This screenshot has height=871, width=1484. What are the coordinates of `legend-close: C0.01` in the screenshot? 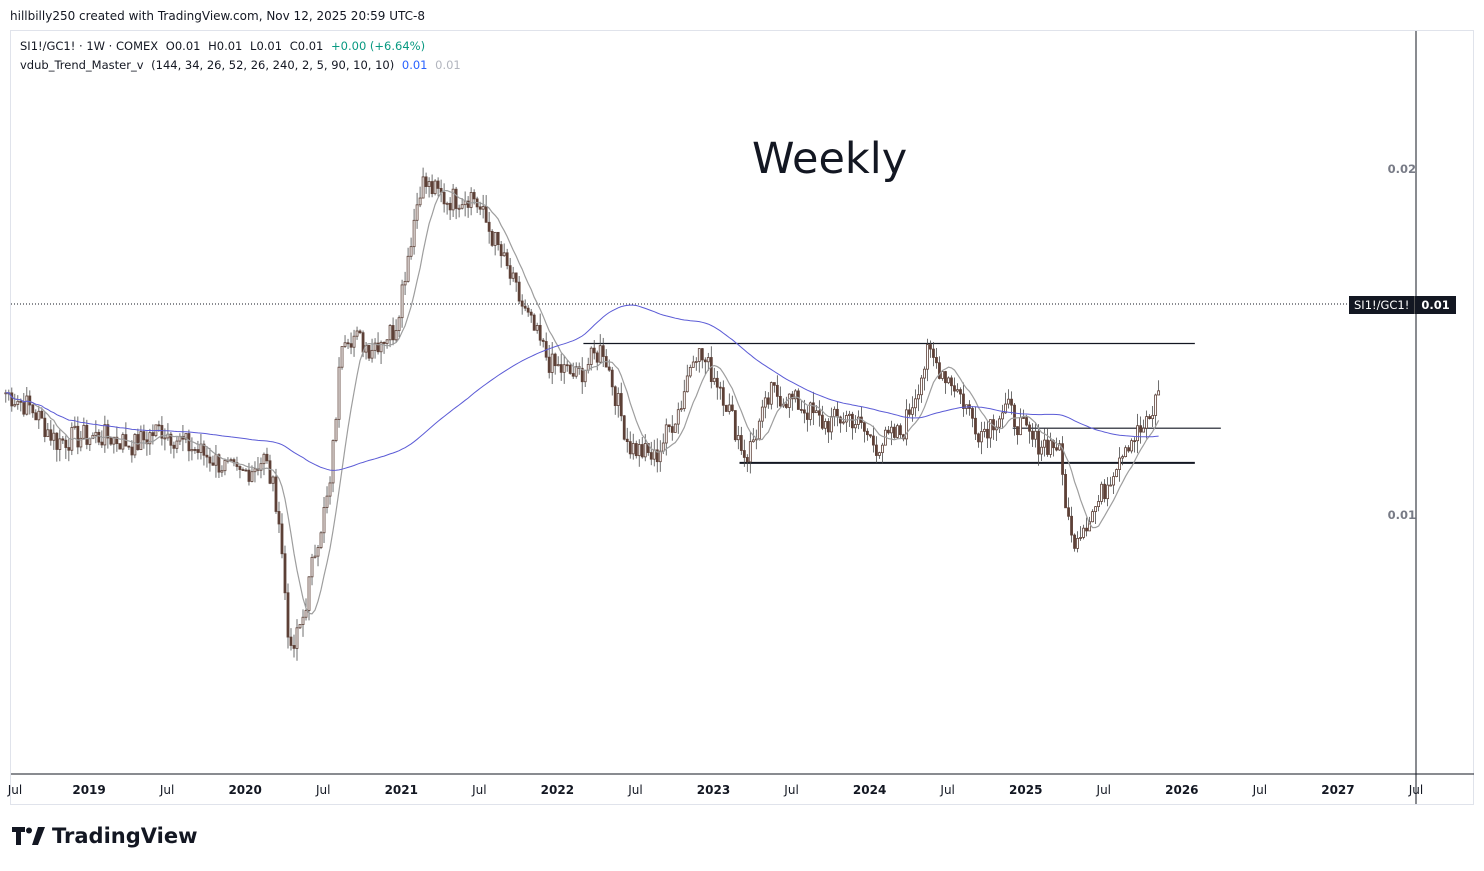 It's located at (306, 46).